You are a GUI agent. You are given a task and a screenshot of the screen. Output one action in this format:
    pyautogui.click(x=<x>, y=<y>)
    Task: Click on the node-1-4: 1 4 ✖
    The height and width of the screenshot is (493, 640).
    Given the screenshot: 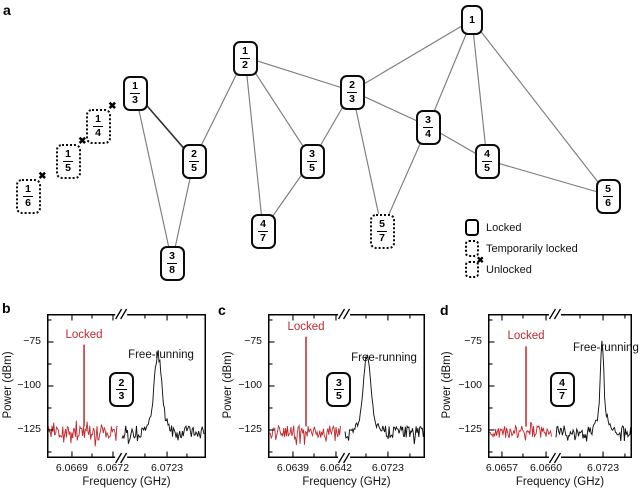 What is the action you would take?
    pyautogui.click(x=101, y=122)
    